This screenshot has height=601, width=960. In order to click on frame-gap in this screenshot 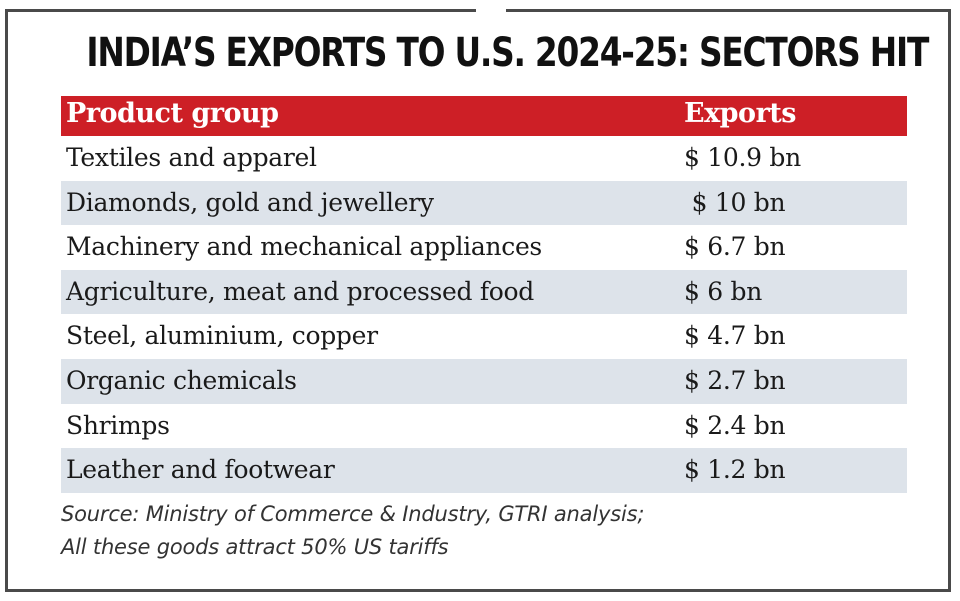, I will do `click(491, 10)`.